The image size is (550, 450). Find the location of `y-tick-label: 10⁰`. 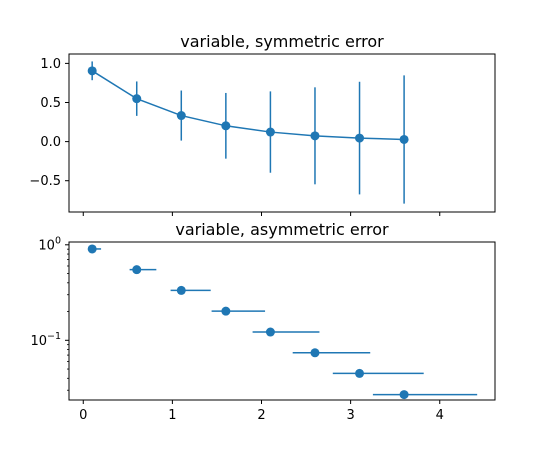

y-tick-label: 10⁰ is located at coordinates (49, 244).